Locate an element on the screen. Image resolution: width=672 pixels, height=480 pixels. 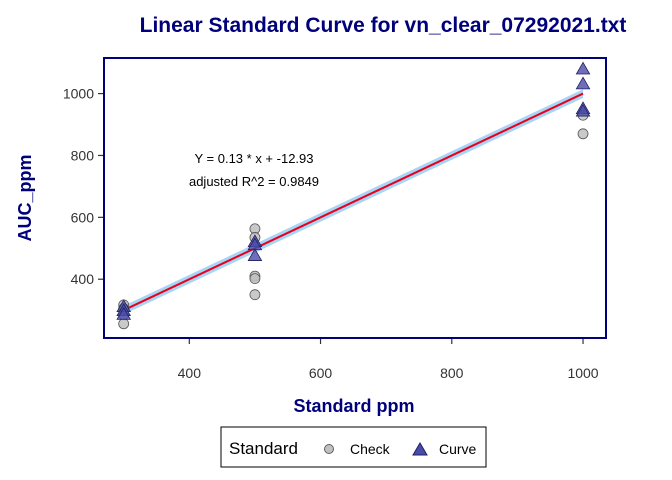
x-axis: 400 600 800 1000 is located at coordinates (388, 360).